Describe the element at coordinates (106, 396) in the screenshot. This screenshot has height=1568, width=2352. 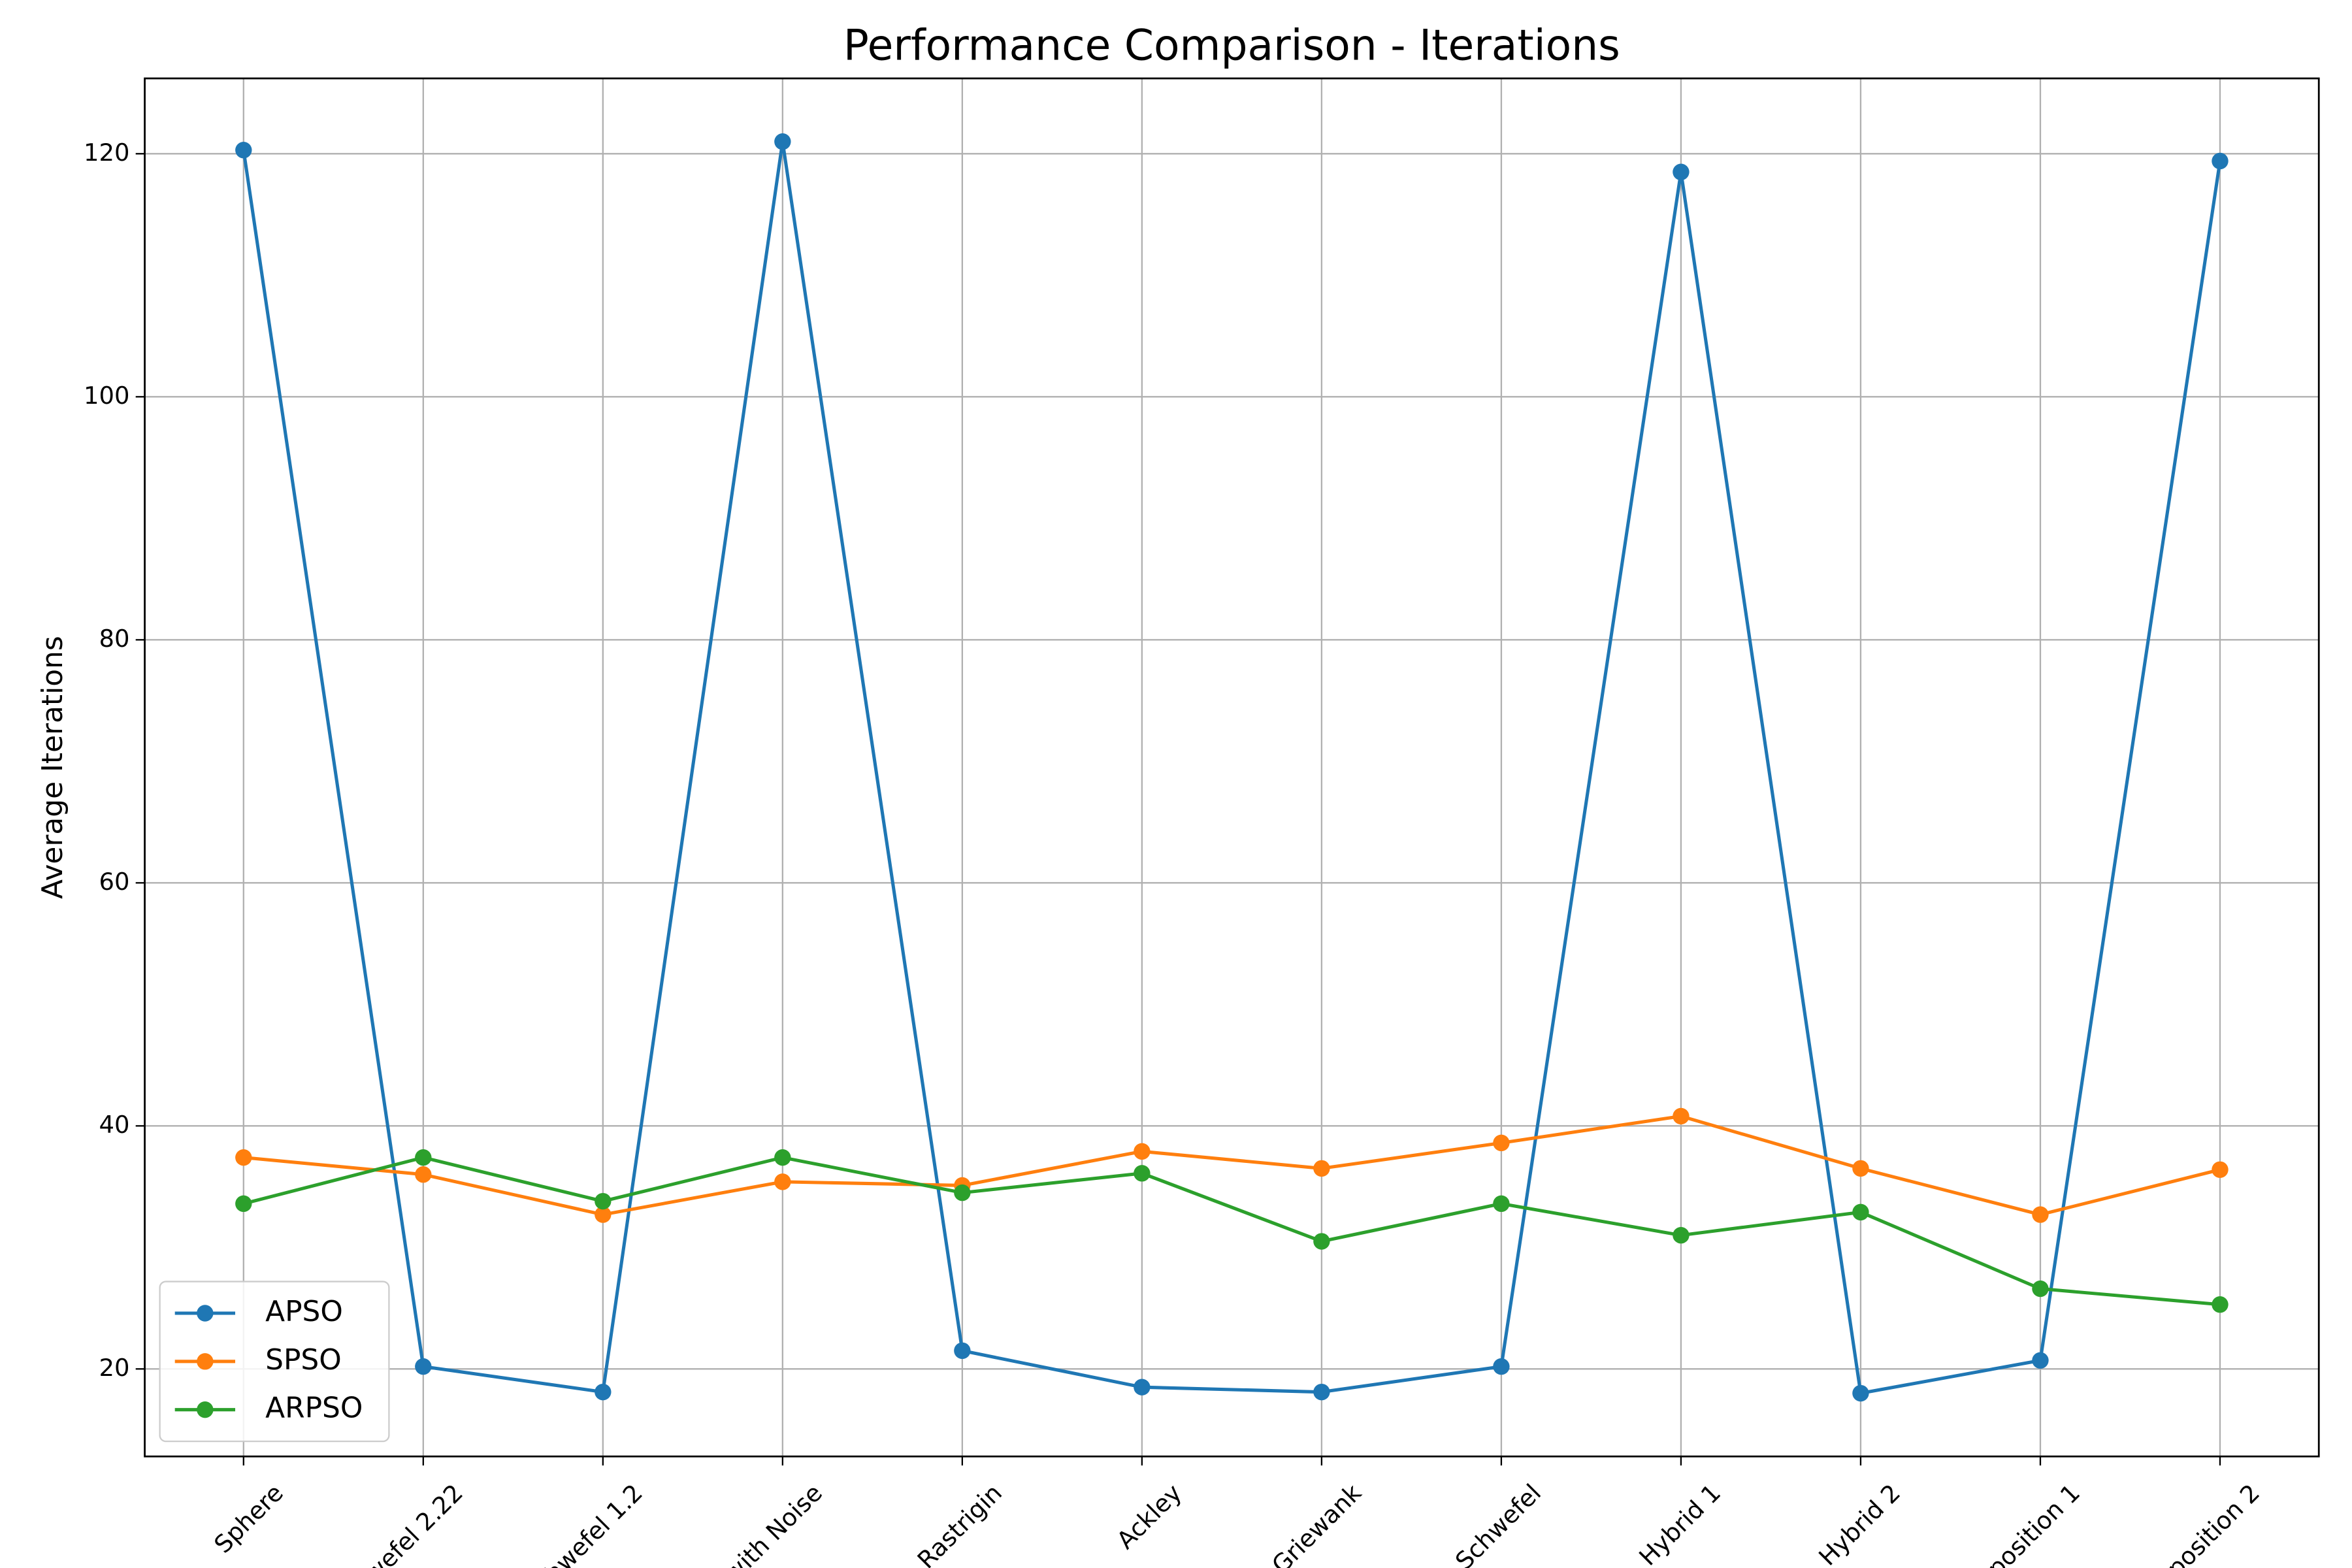
I see `y-tick-label: 100` at that location.